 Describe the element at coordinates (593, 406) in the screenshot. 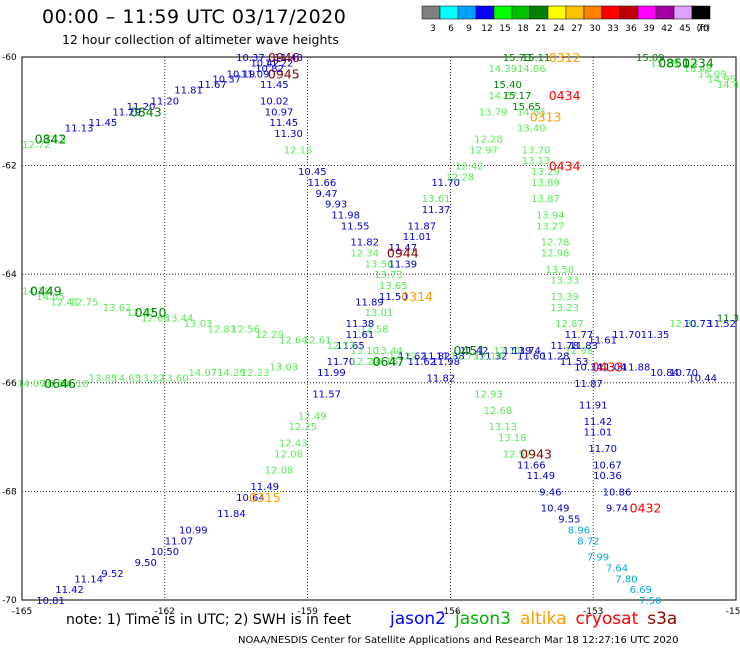

I see `wave-height-point: 11.91` at that location.